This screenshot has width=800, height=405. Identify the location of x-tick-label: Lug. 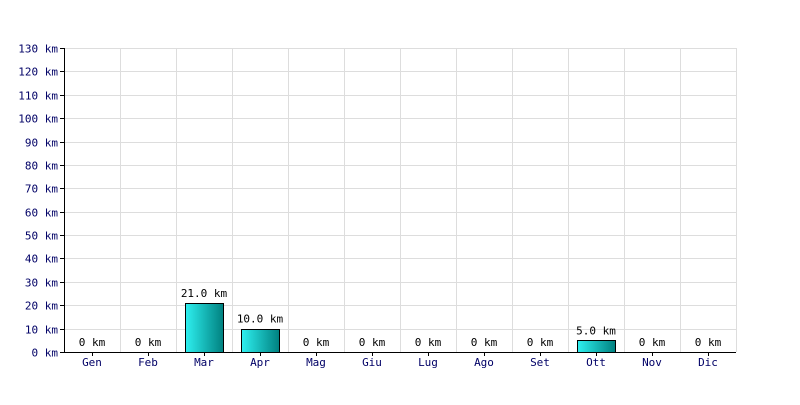
(428, 362).